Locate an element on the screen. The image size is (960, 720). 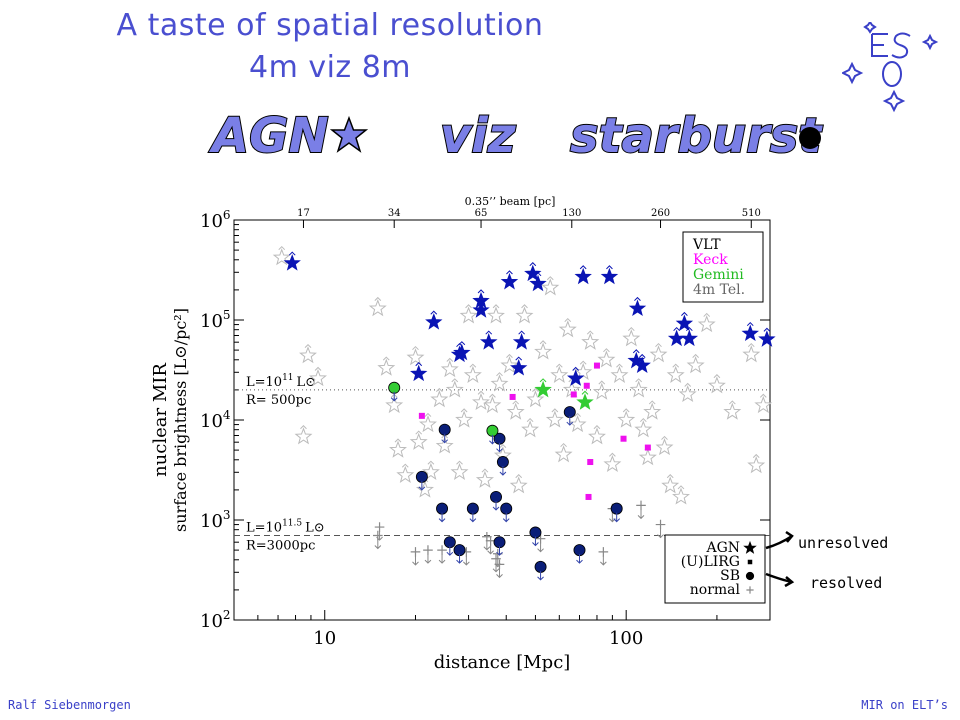
slide-title: A taste of spatial resolution is located at coordinates (330, 25).